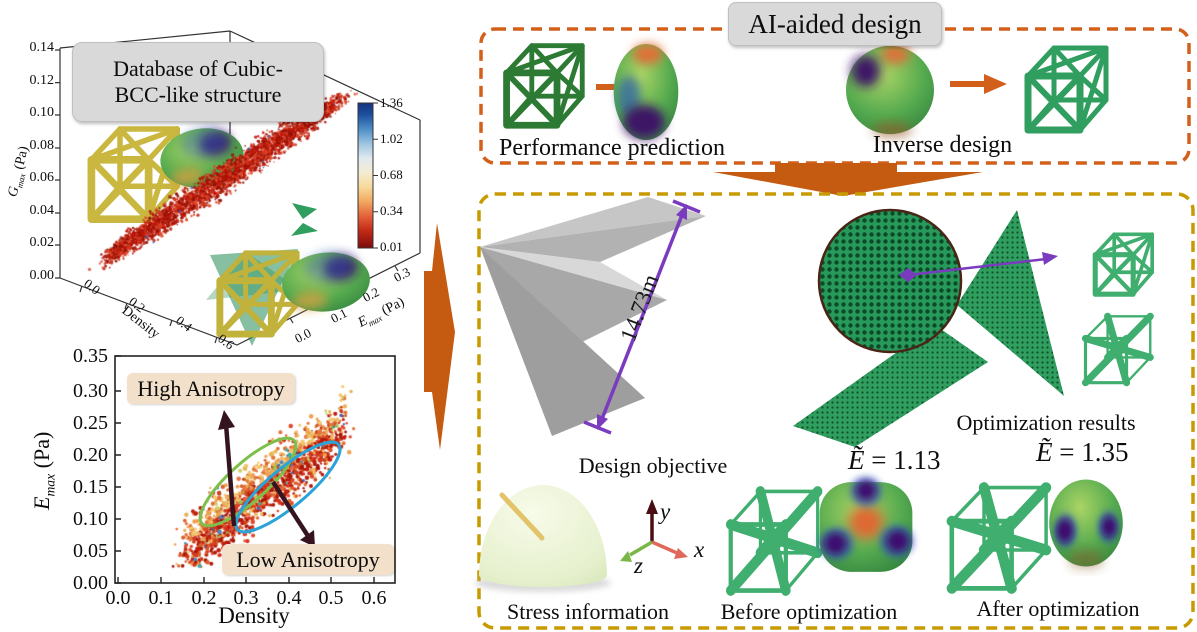  Describe the element at coordinates (391, 246) in the screenshot. I see `colorbar-tick: 0.01` at that location.